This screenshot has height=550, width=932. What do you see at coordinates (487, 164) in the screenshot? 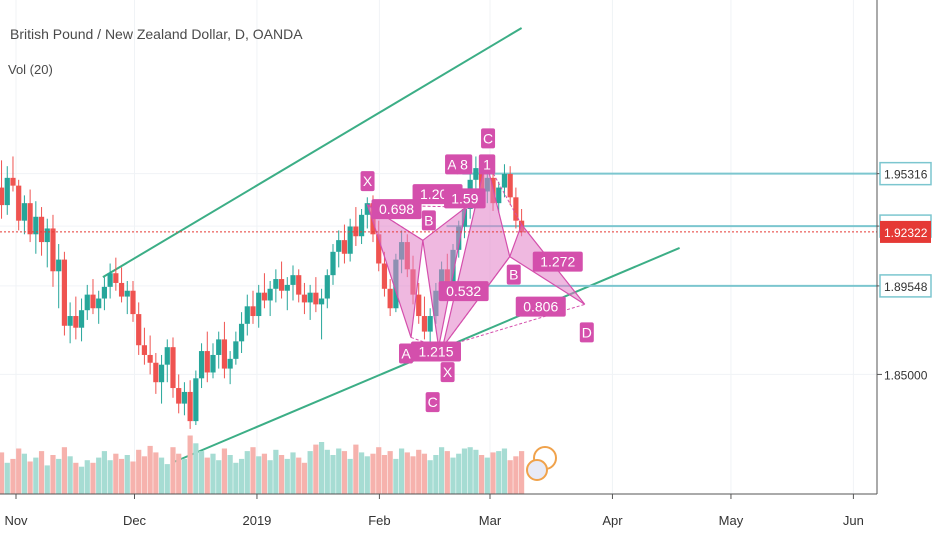
I see `ratio-label-5-bg` at bounding box center [487, 164].